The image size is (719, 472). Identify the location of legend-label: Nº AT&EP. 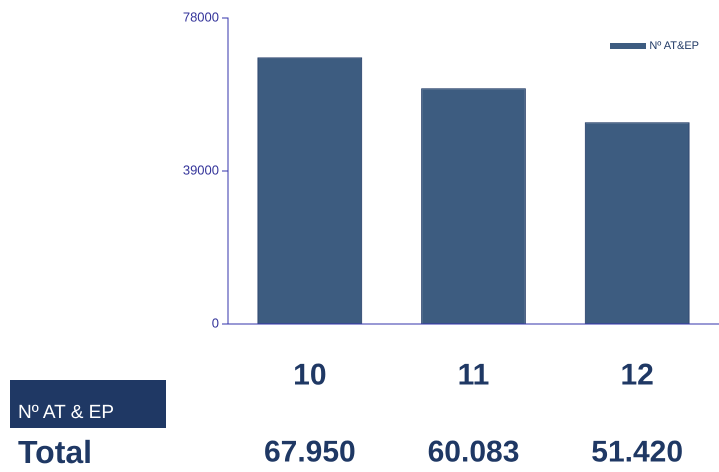
(674, 46).